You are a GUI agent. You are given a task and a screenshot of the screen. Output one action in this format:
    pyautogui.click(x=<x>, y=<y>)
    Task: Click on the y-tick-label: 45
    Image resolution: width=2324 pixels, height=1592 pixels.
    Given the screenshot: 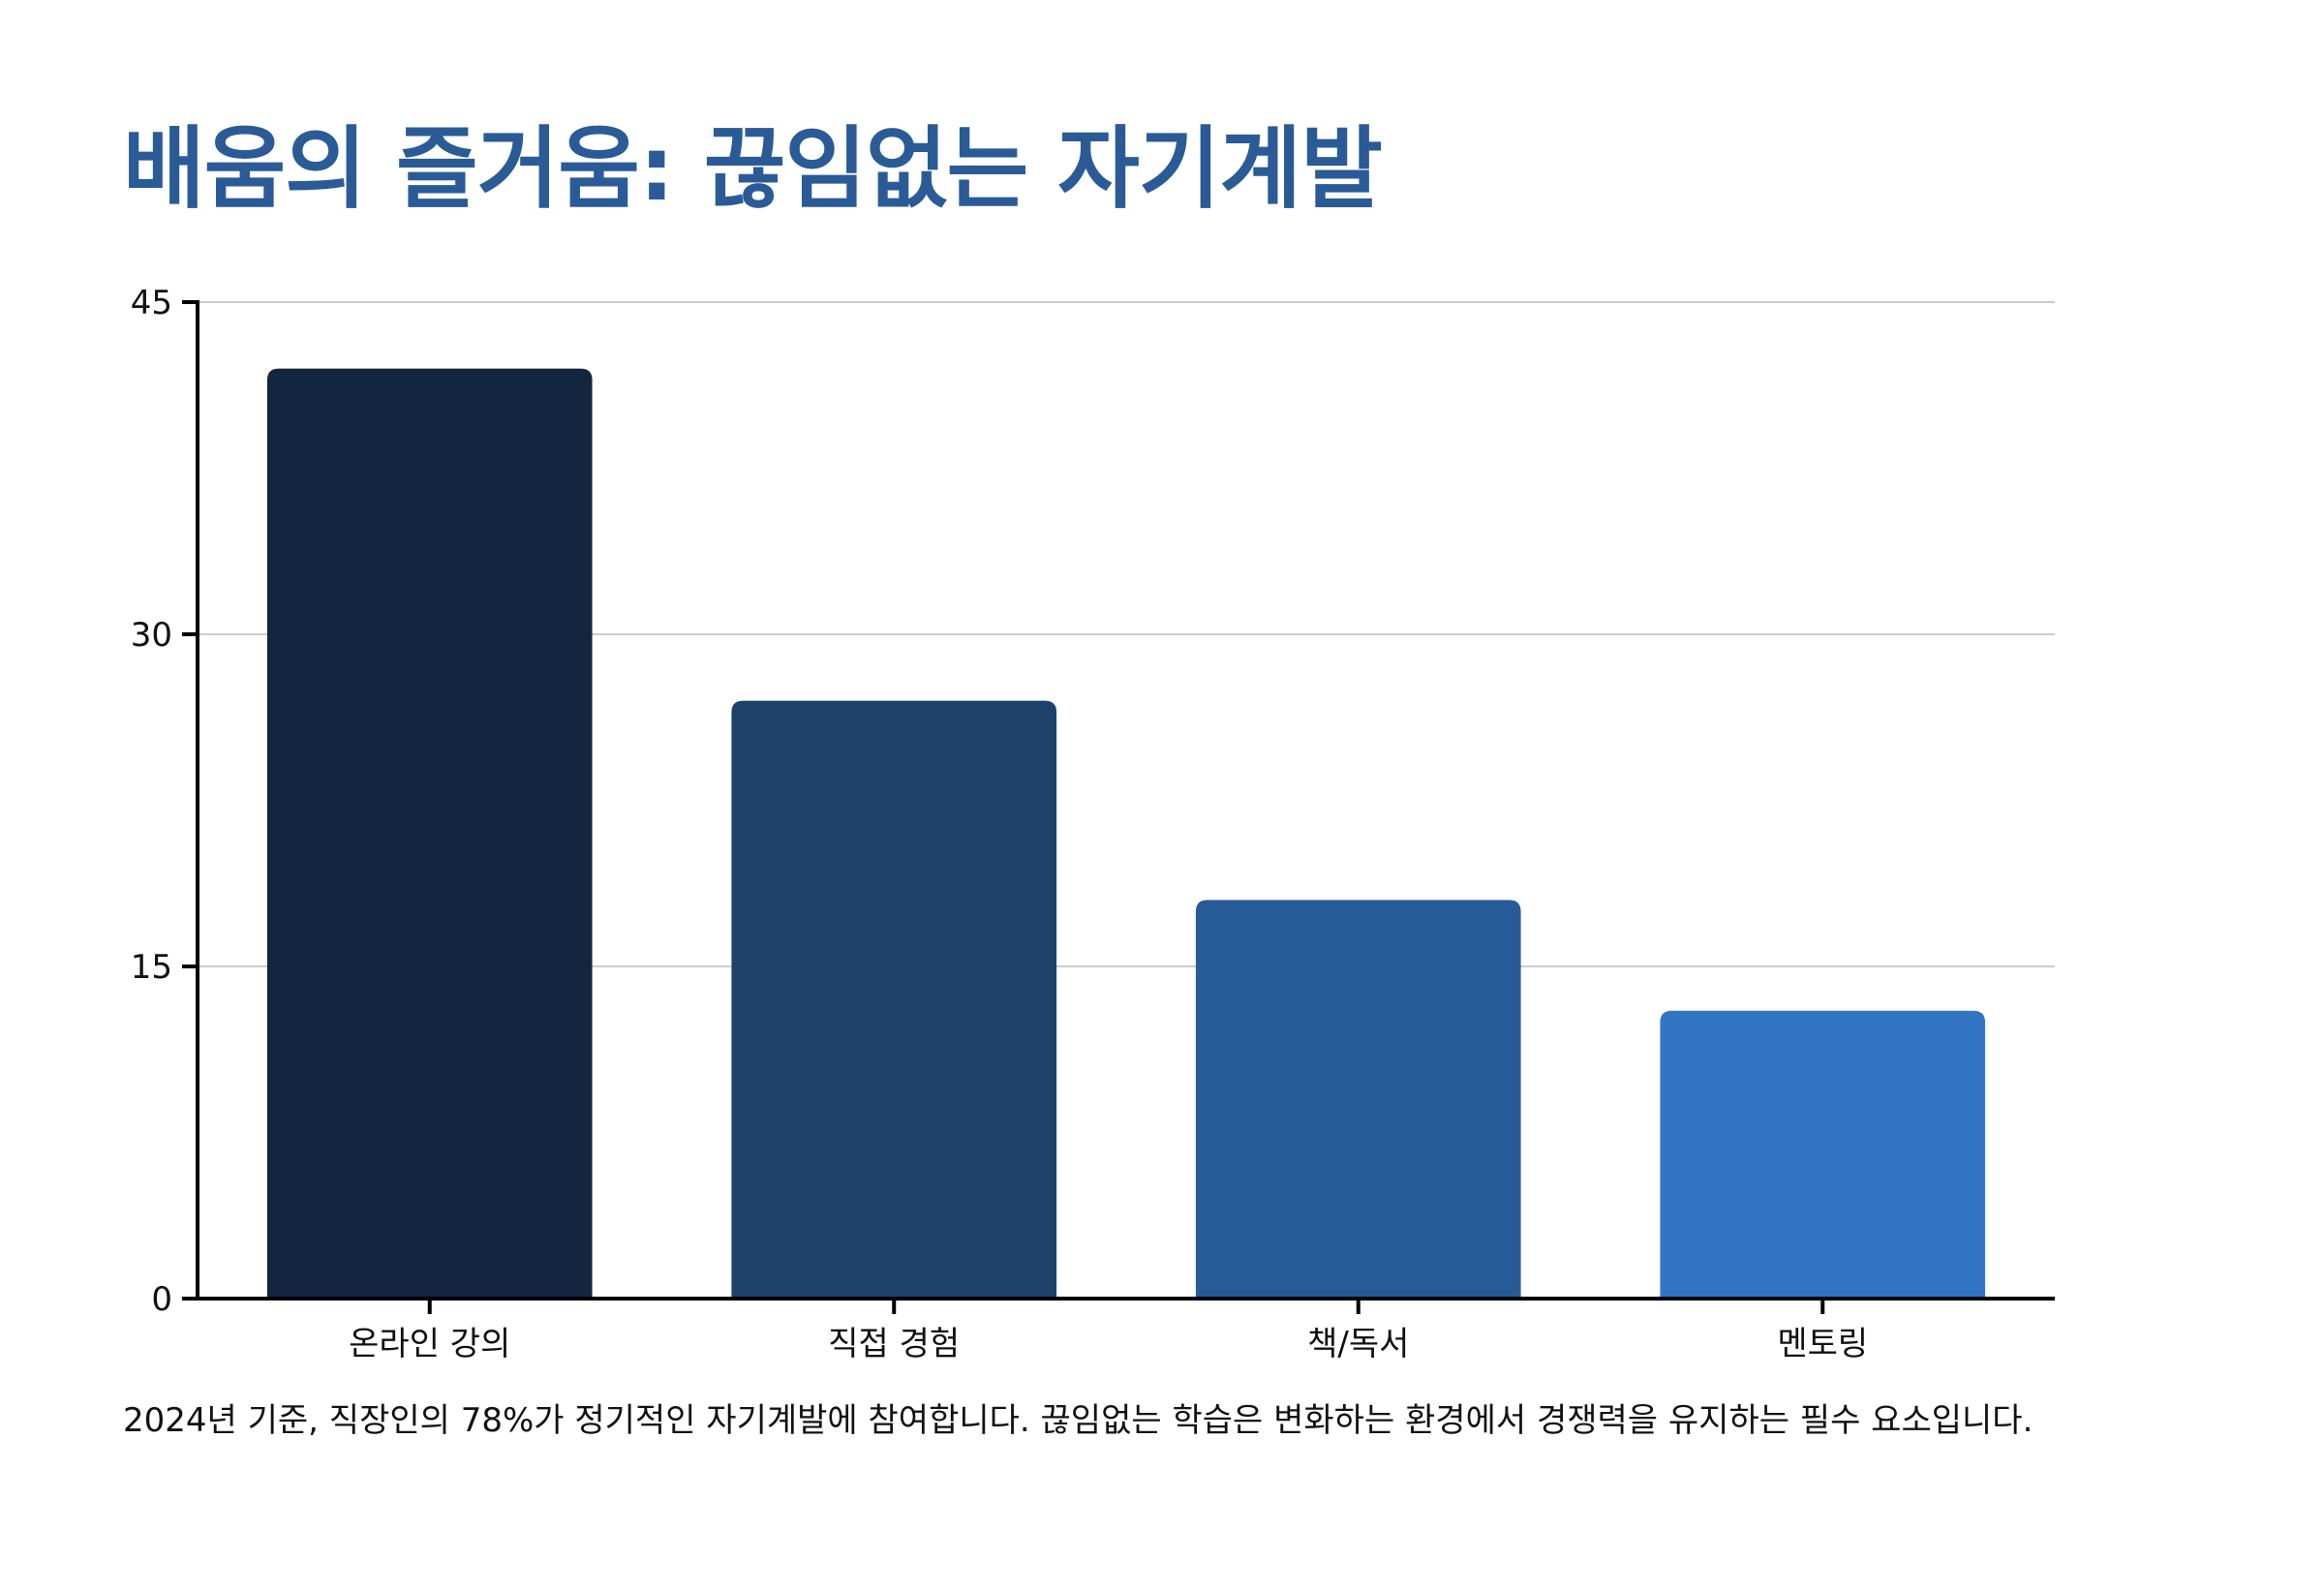 What is the action you would take?
    pyautogui.click(x=152, y=303)
    